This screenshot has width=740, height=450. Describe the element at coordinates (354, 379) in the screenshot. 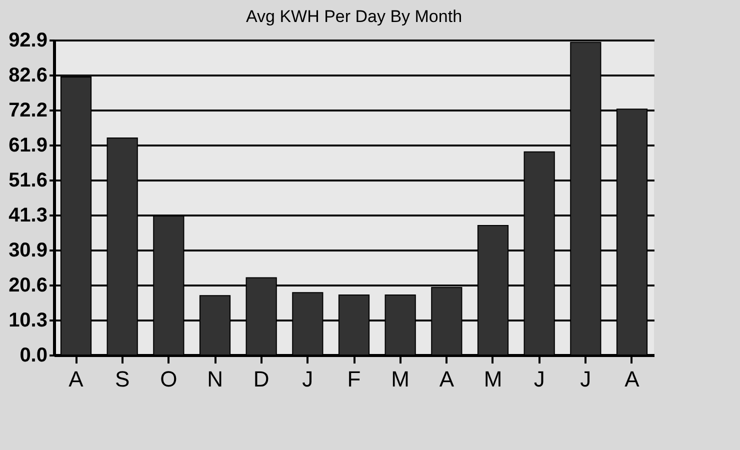

I see `x-tick-label: F` at that location.